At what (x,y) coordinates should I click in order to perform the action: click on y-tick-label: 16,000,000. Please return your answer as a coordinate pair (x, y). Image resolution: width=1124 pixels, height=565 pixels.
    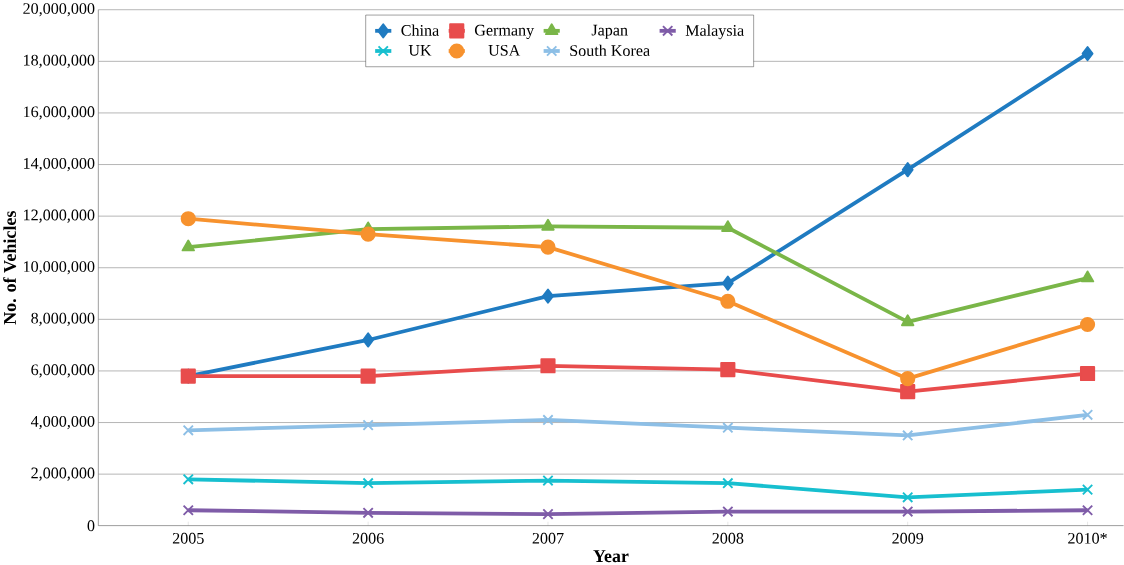
    Looking at the image, I should click on (59, 113).